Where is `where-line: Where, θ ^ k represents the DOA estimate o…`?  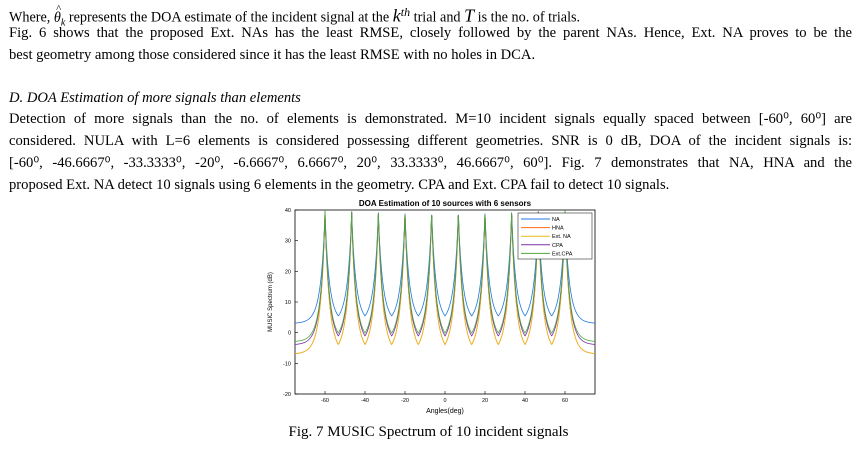
where-line: Where, θ ^ k represents the DOA estimate o… is located at coordinates (430, 18).